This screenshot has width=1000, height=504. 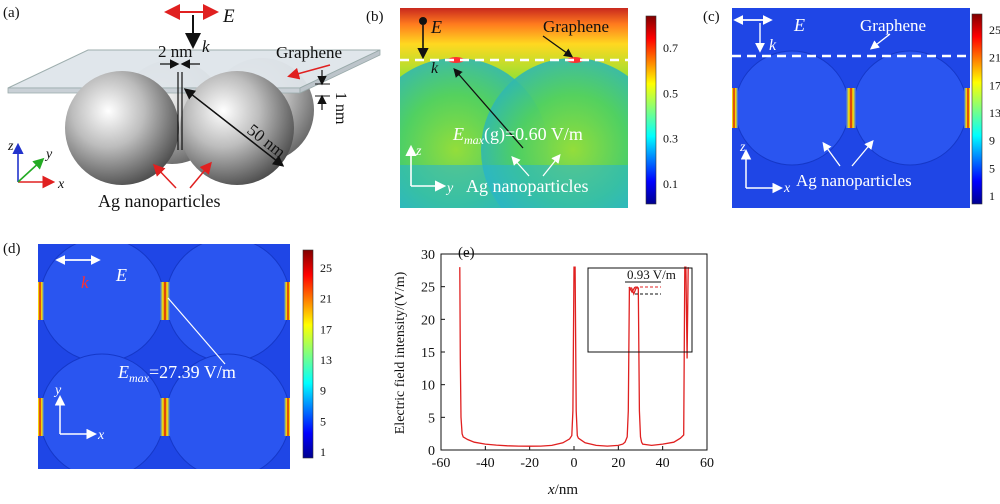 I want to click on panel-b-e-label: E, so click(x=436, y=27).